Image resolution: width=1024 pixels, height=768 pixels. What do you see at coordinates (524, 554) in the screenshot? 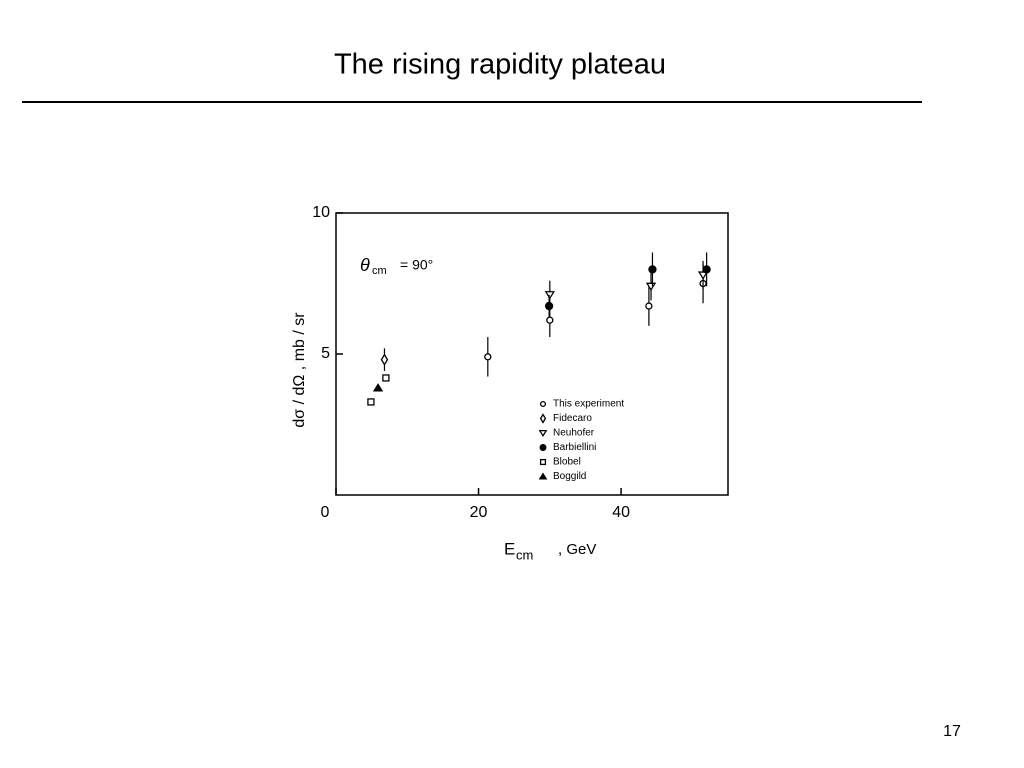
I see `x-label-subscript: cm` at bounding box center [524, 554].